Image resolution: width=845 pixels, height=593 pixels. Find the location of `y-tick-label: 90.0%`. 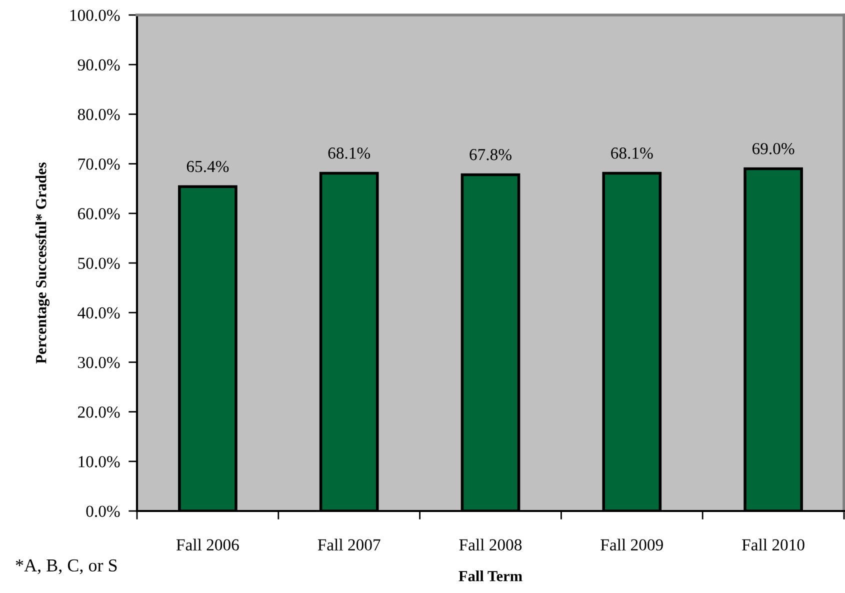

y-tick-label: 90.0% is located at coordinates (99, 65).